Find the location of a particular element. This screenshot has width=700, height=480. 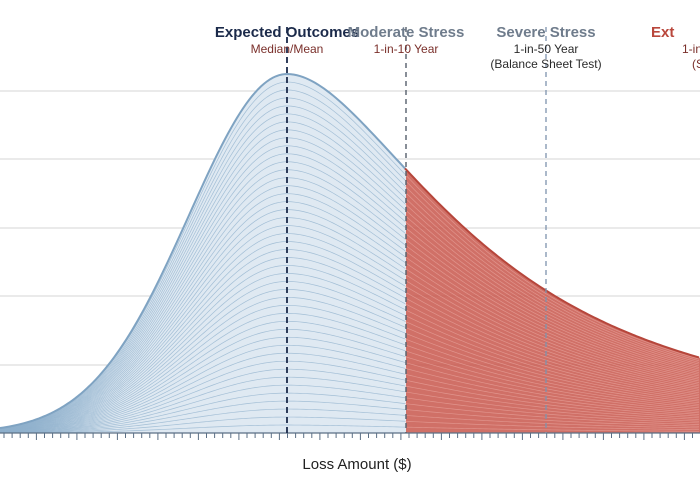

annotation-expected-subtitle: Median/Mean is located at coordinates (287, 49).